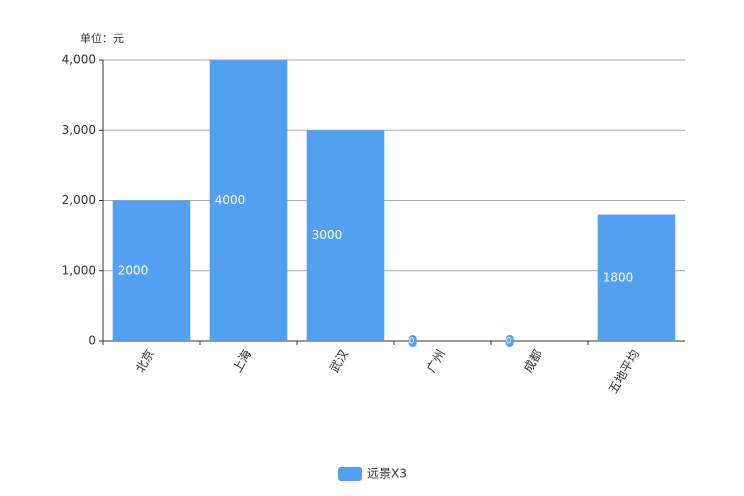 This screenshot has width=744, height=496. Describe the element at coordinates (241, 361) in the screenshot. I see `x-tick-label: 上海` at that location.